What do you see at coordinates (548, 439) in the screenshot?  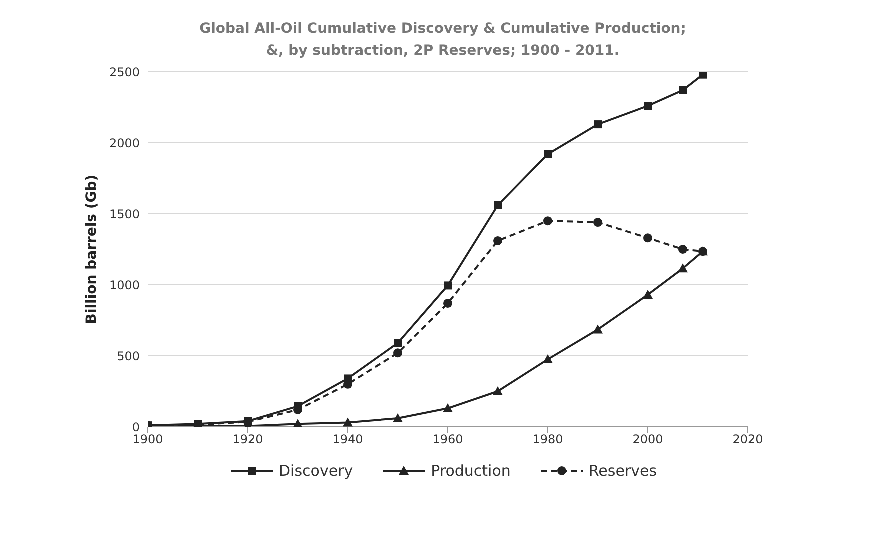 I see `x-tick-label: 1980` at bounding box center [548, 439].